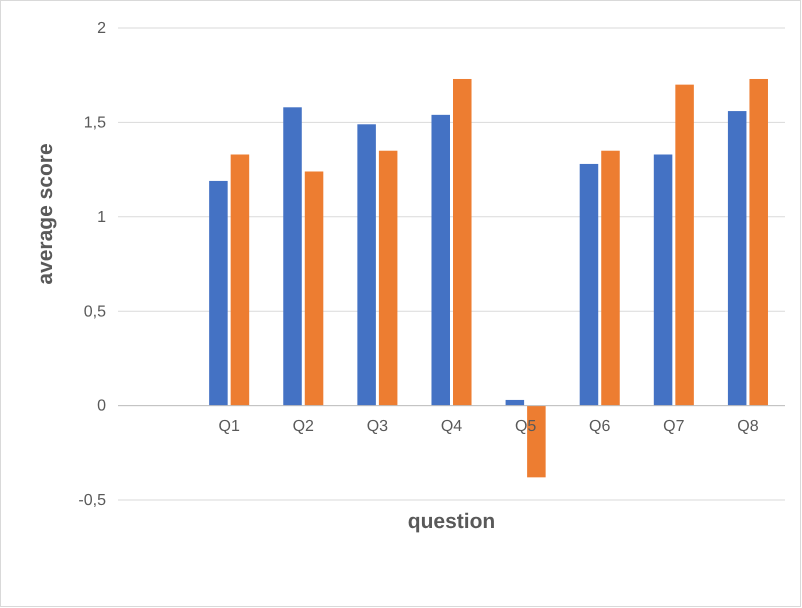 This screenshot has height=608, width=802. I want to click on y-axis-title: average score, so click(45, 214).